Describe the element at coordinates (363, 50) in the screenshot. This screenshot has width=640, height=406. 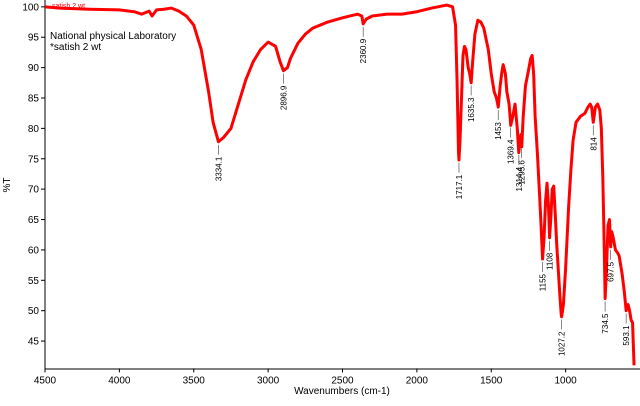
I see `peak-label: 2360.9` at that location.